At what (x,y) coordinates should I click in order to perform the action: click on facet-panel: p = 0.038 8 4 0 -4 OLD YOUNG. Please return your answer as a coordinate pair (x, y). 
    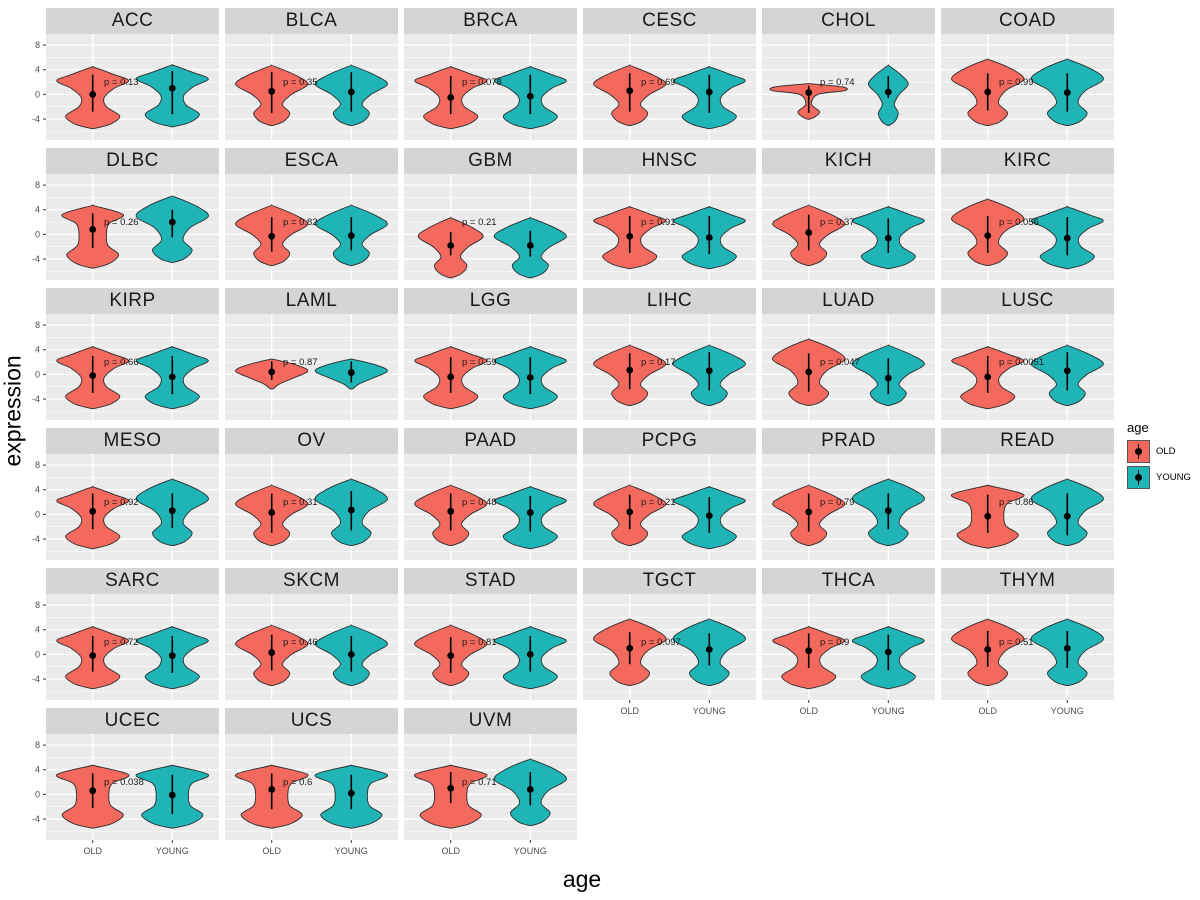
    Looking at the image, I should click on (125, 795).